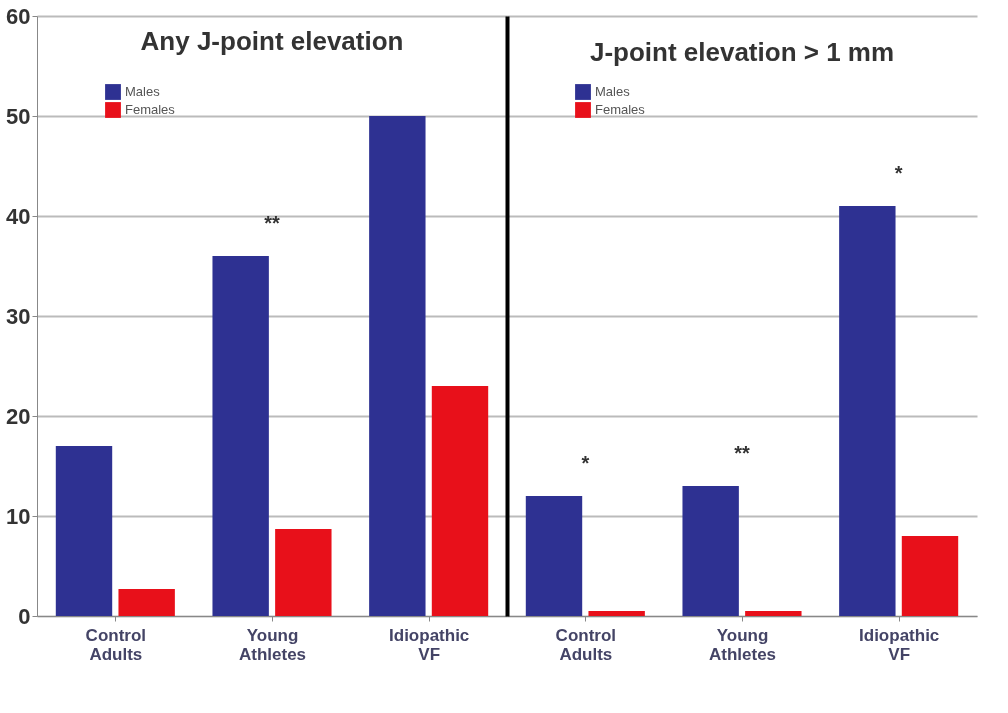 Image resolution: width=1008 pixels, height=713 pixels. Describe the element at coordinates (272, 41) in the screenshot. I see `chart-title: Any J-point elevation` at that location.